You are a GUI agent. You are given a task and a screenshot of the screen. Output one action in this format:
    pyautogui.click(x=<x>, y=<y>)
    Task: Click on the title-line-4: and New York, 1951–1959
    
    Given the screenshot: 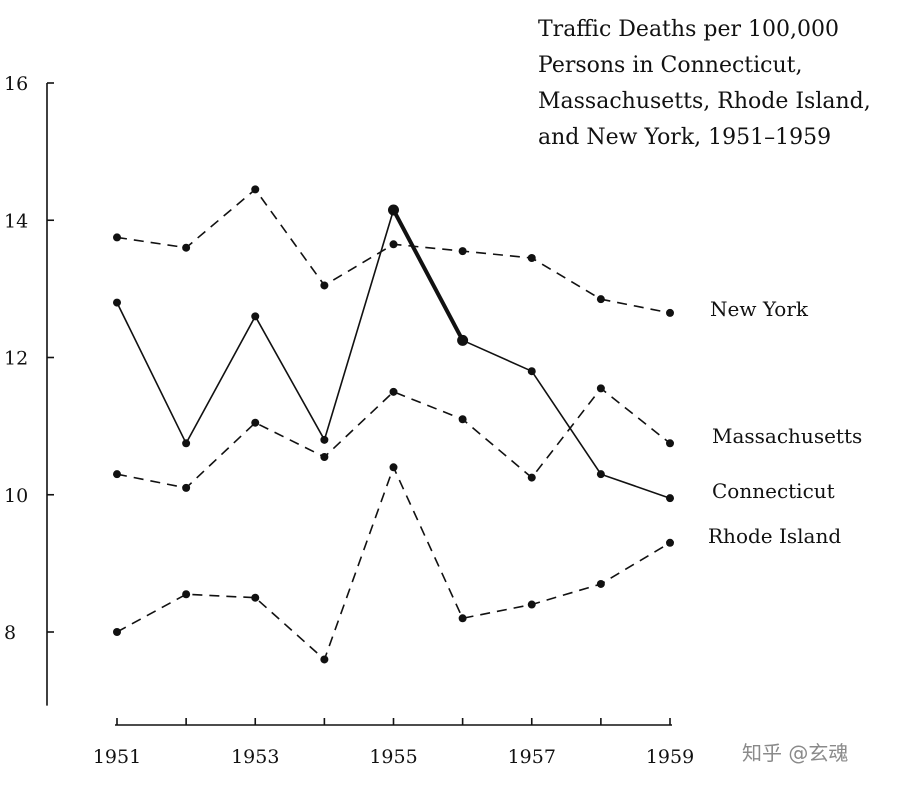 What is the action you would take?
    pyautogui.click(x=684, y=137)
    